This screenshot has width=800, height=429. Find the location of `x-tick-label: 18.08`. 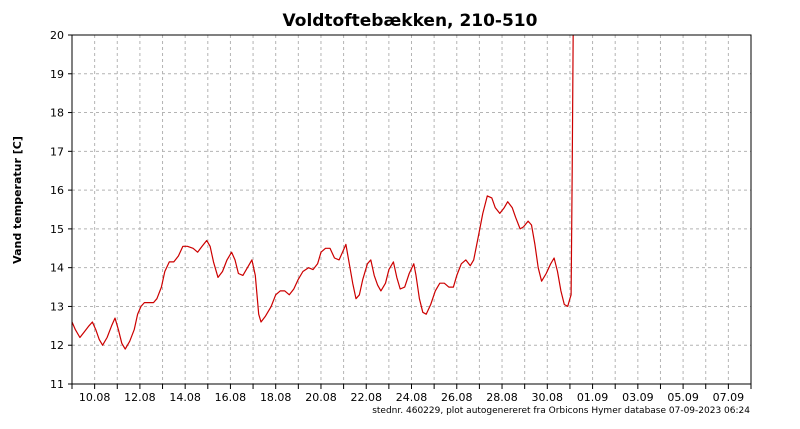

x-tick-label: 18.08 is located at coordinates (276, 397).